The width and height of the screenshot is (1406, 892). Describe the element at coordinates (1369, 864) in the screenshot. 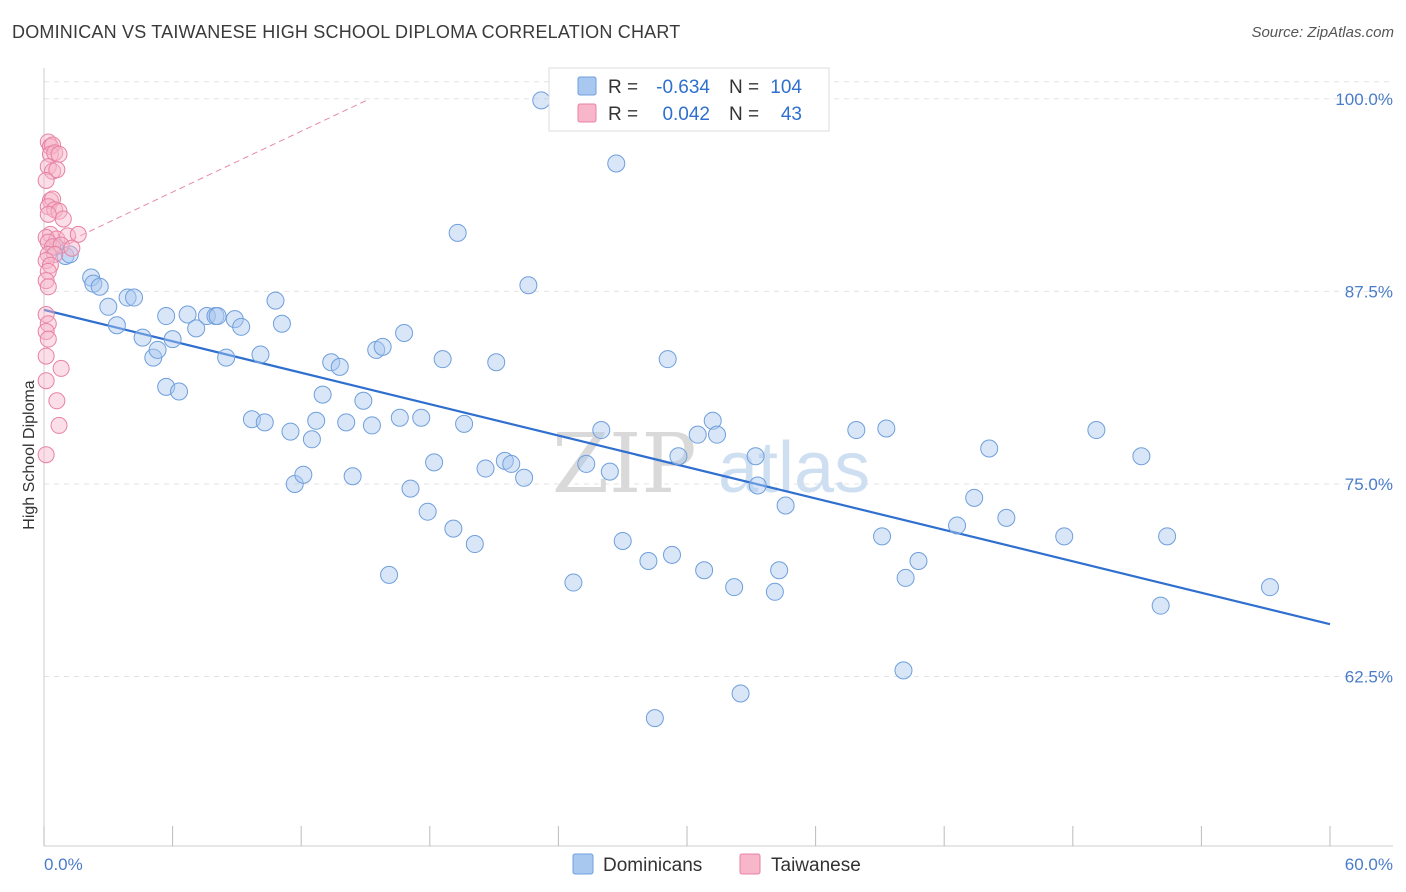

I see `x-tick-label-max: 60.0%` at that location.